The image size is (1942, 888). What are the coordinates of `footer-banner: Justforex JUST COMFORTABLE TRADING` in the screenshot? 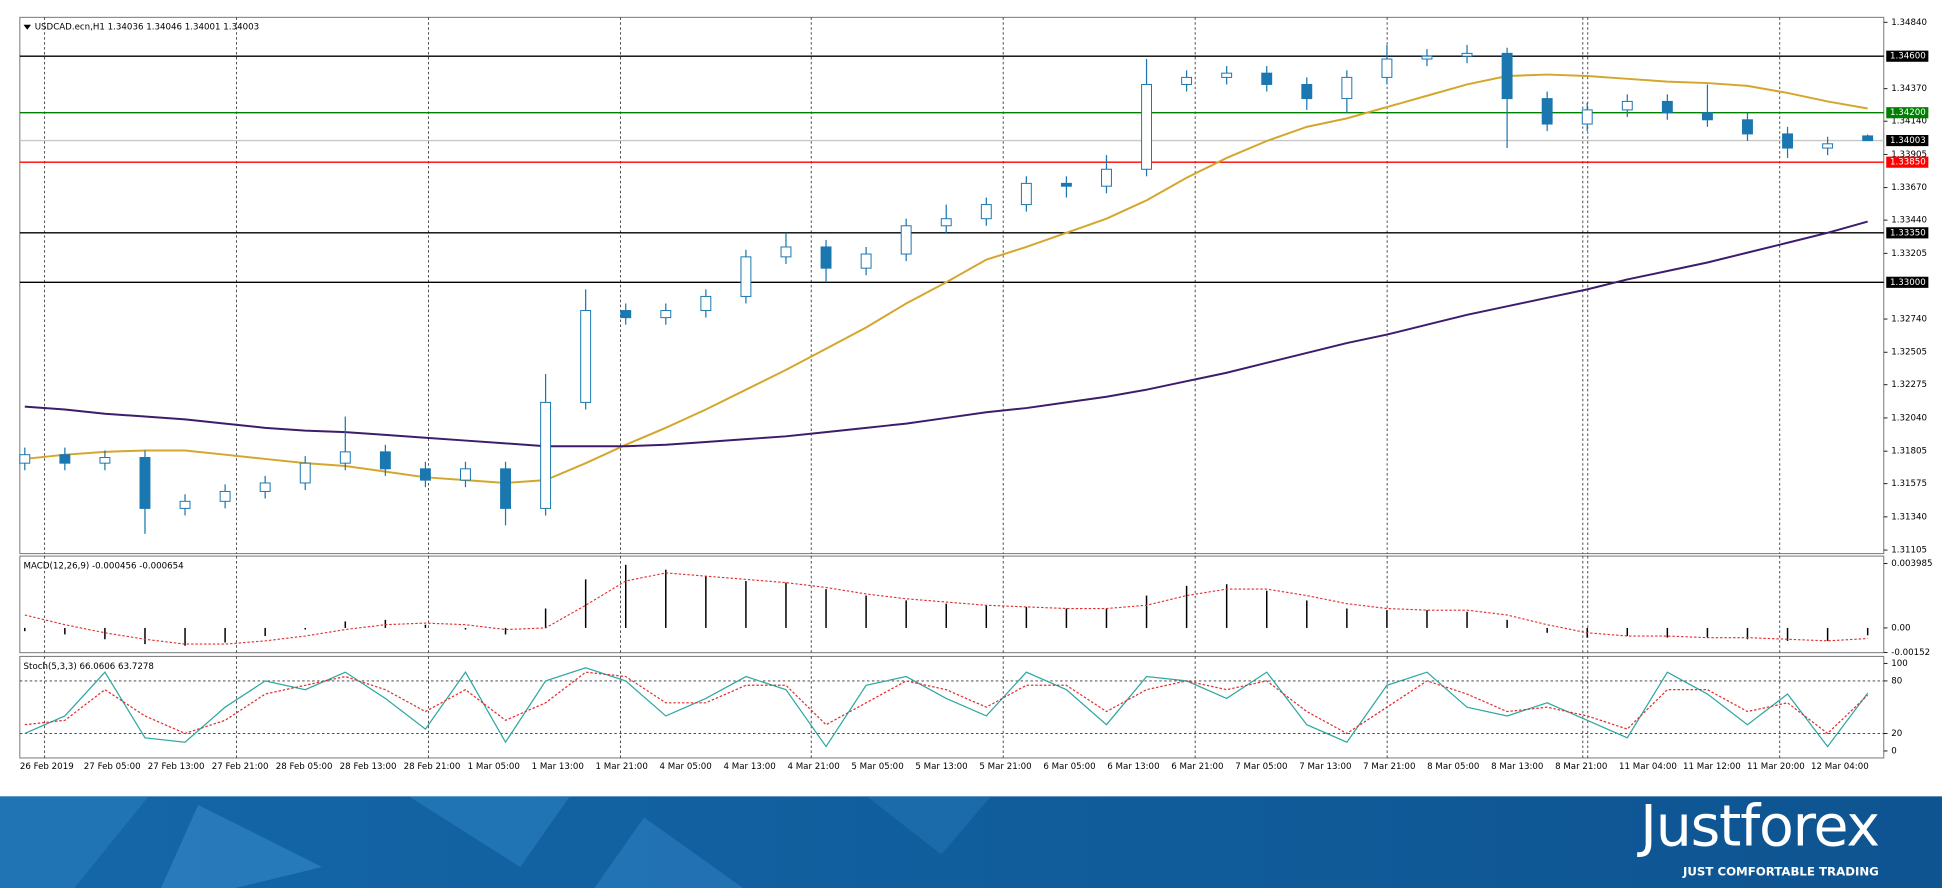 It's located at (971, 840).